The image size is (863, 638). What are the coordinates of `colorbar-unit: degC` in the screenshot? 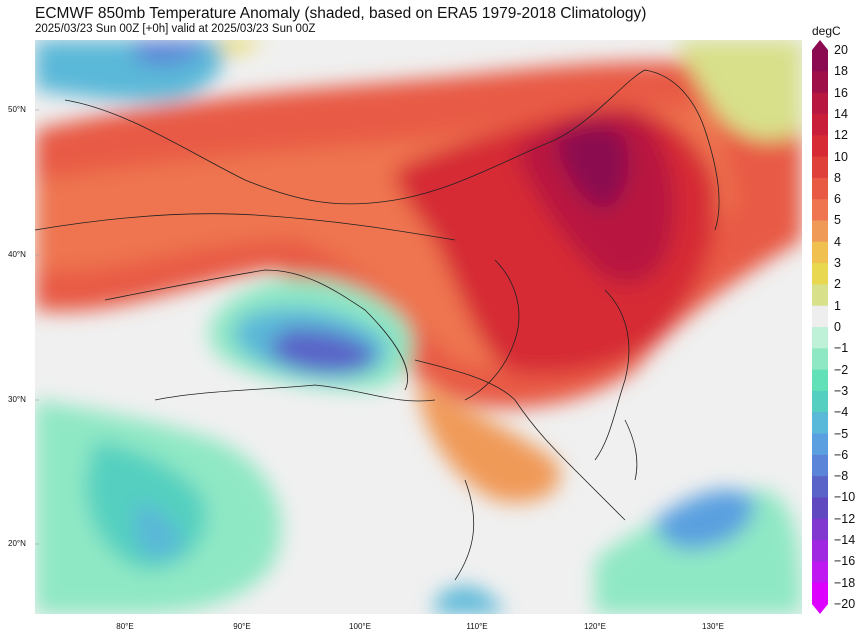 It's located at (826, 31).